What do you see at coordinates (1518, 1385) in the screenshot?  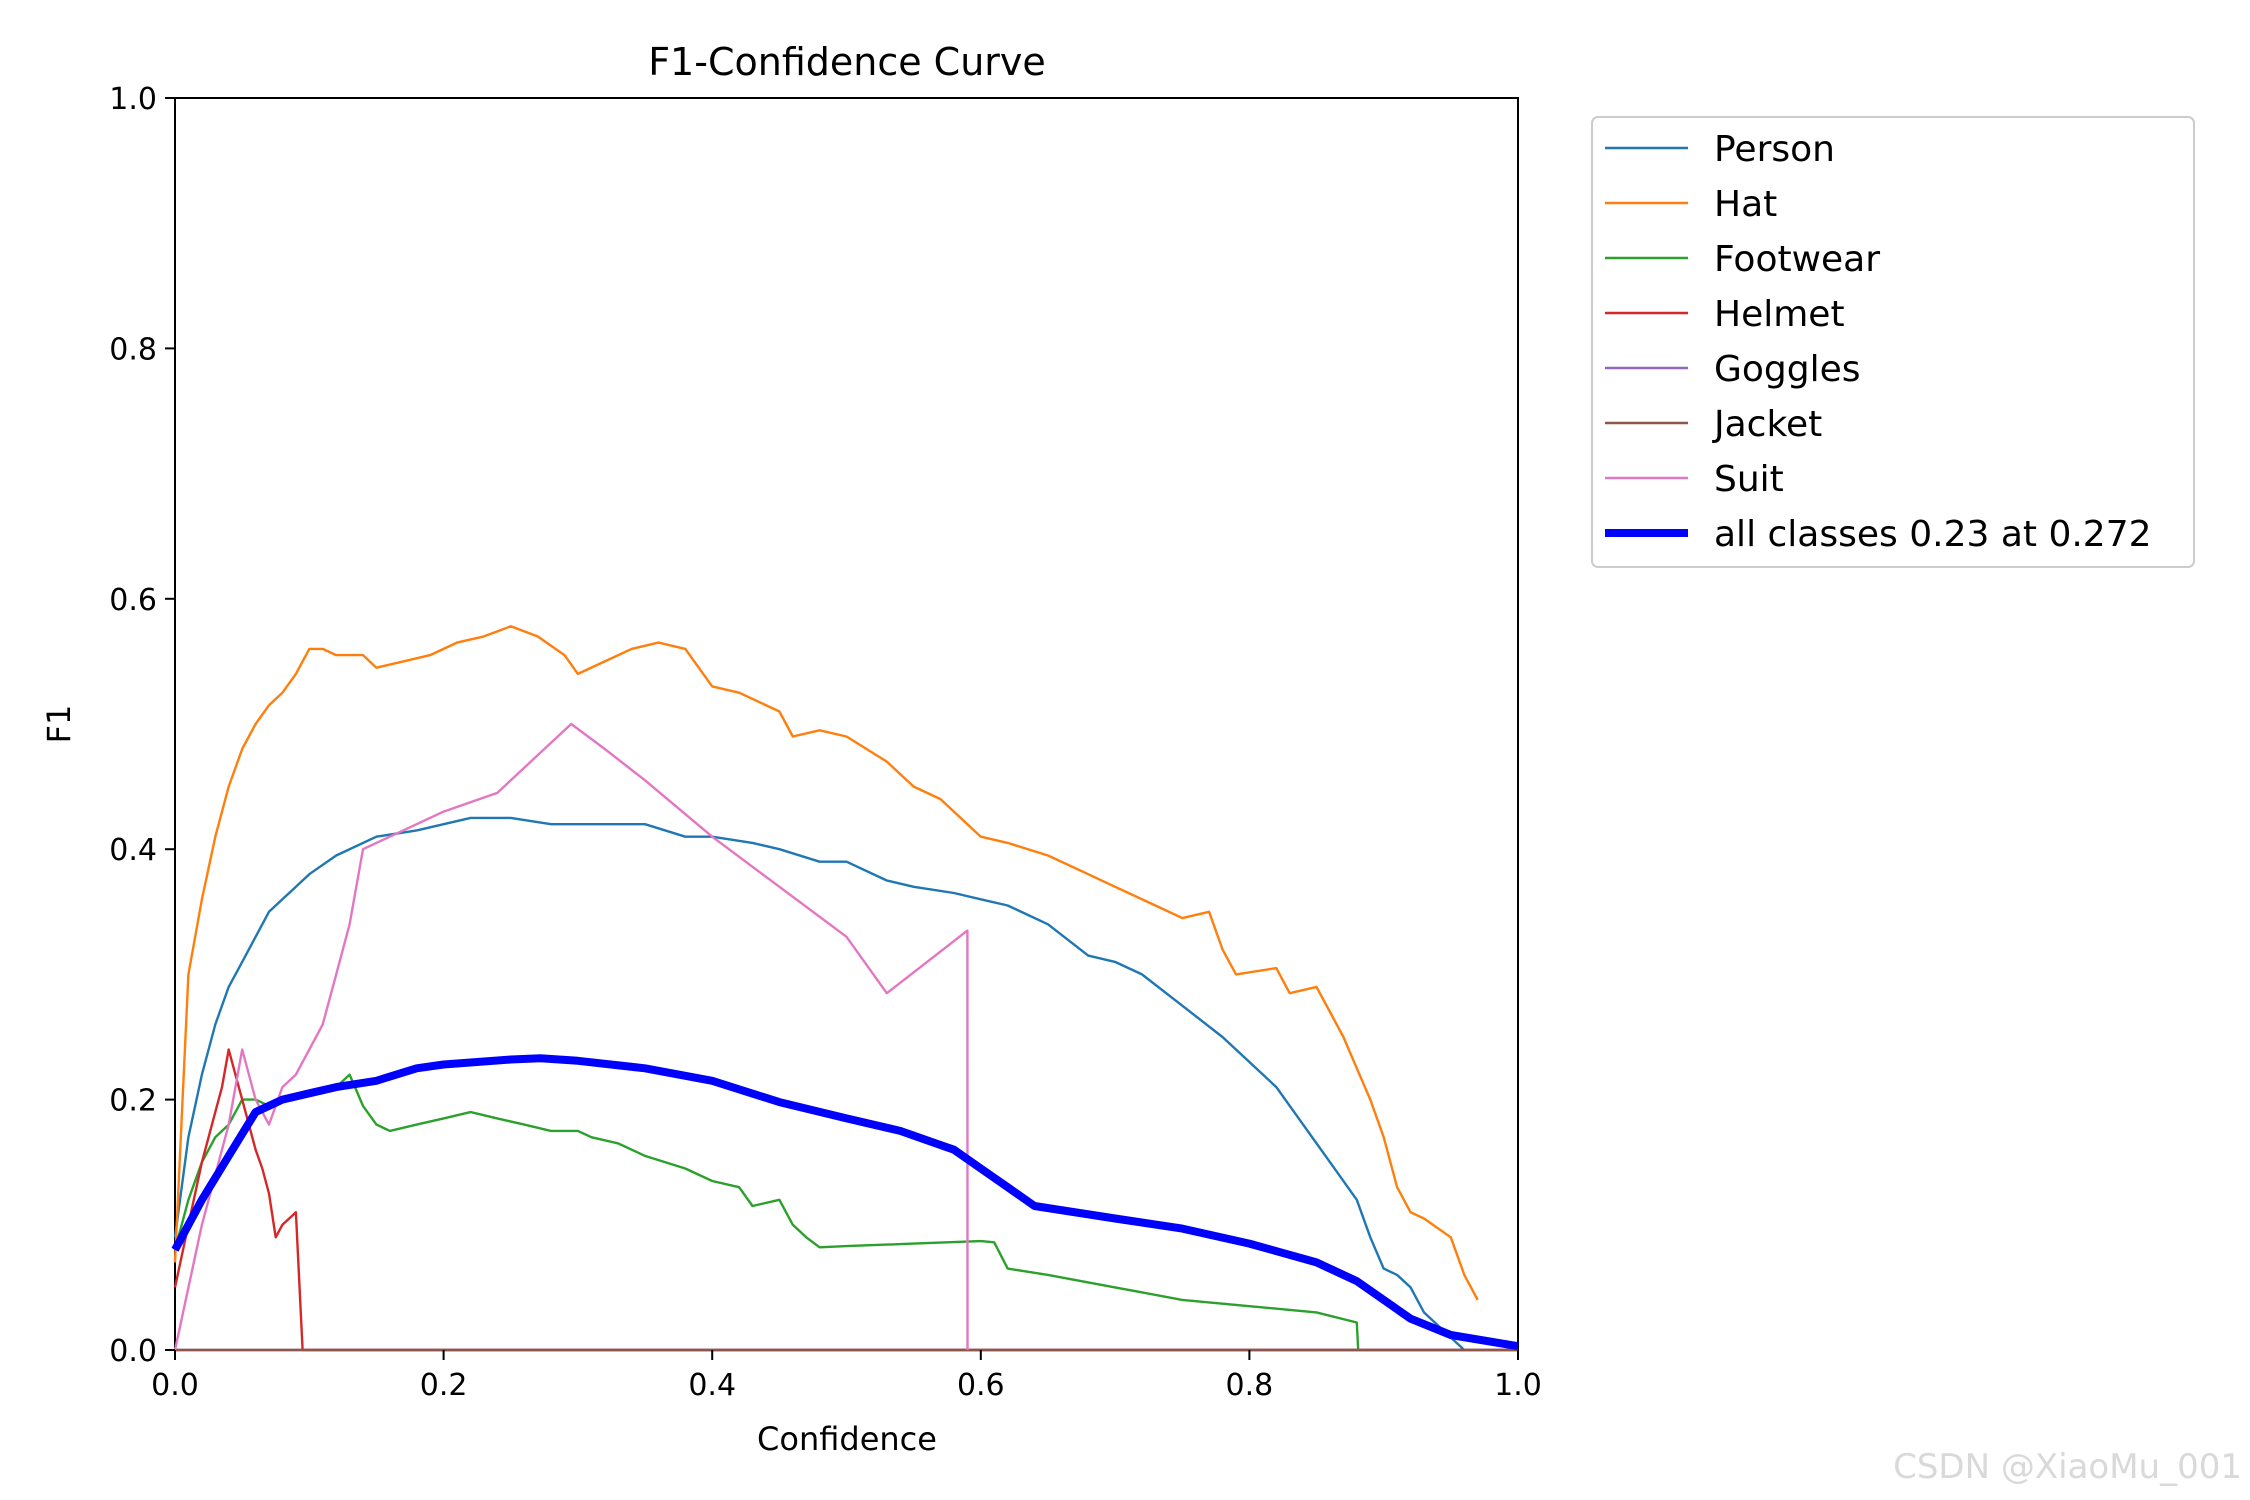 I see `x-tick-label: 1.0` at bounding box center [1518, 1385].